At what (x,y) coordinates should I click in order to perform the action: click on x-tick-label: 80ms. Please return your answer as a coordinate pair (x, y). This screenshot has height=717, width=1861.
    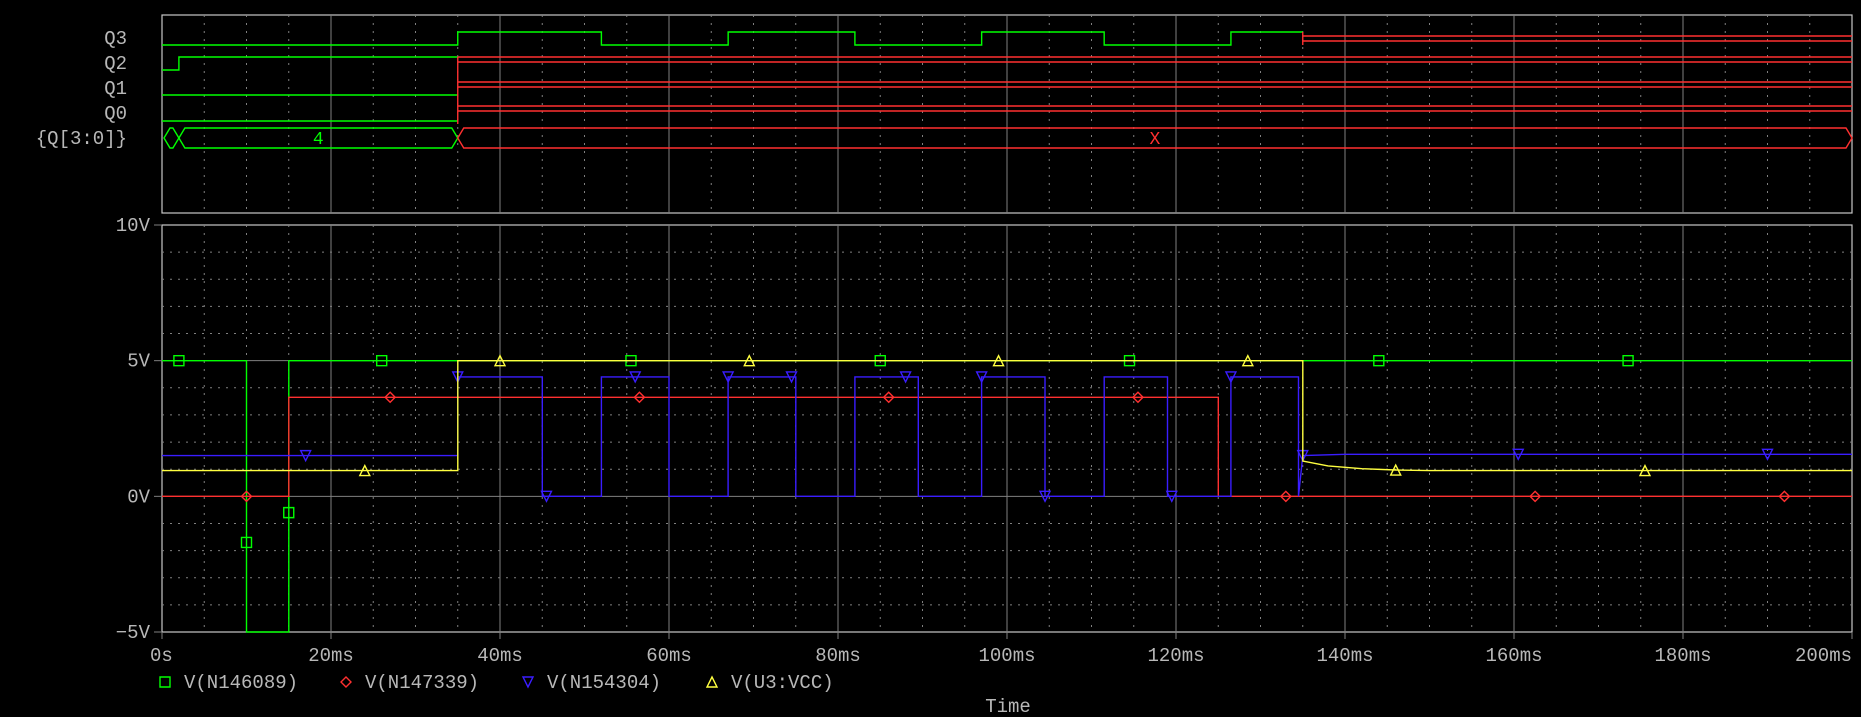
    Looking at the image, I should click on (838, 656).